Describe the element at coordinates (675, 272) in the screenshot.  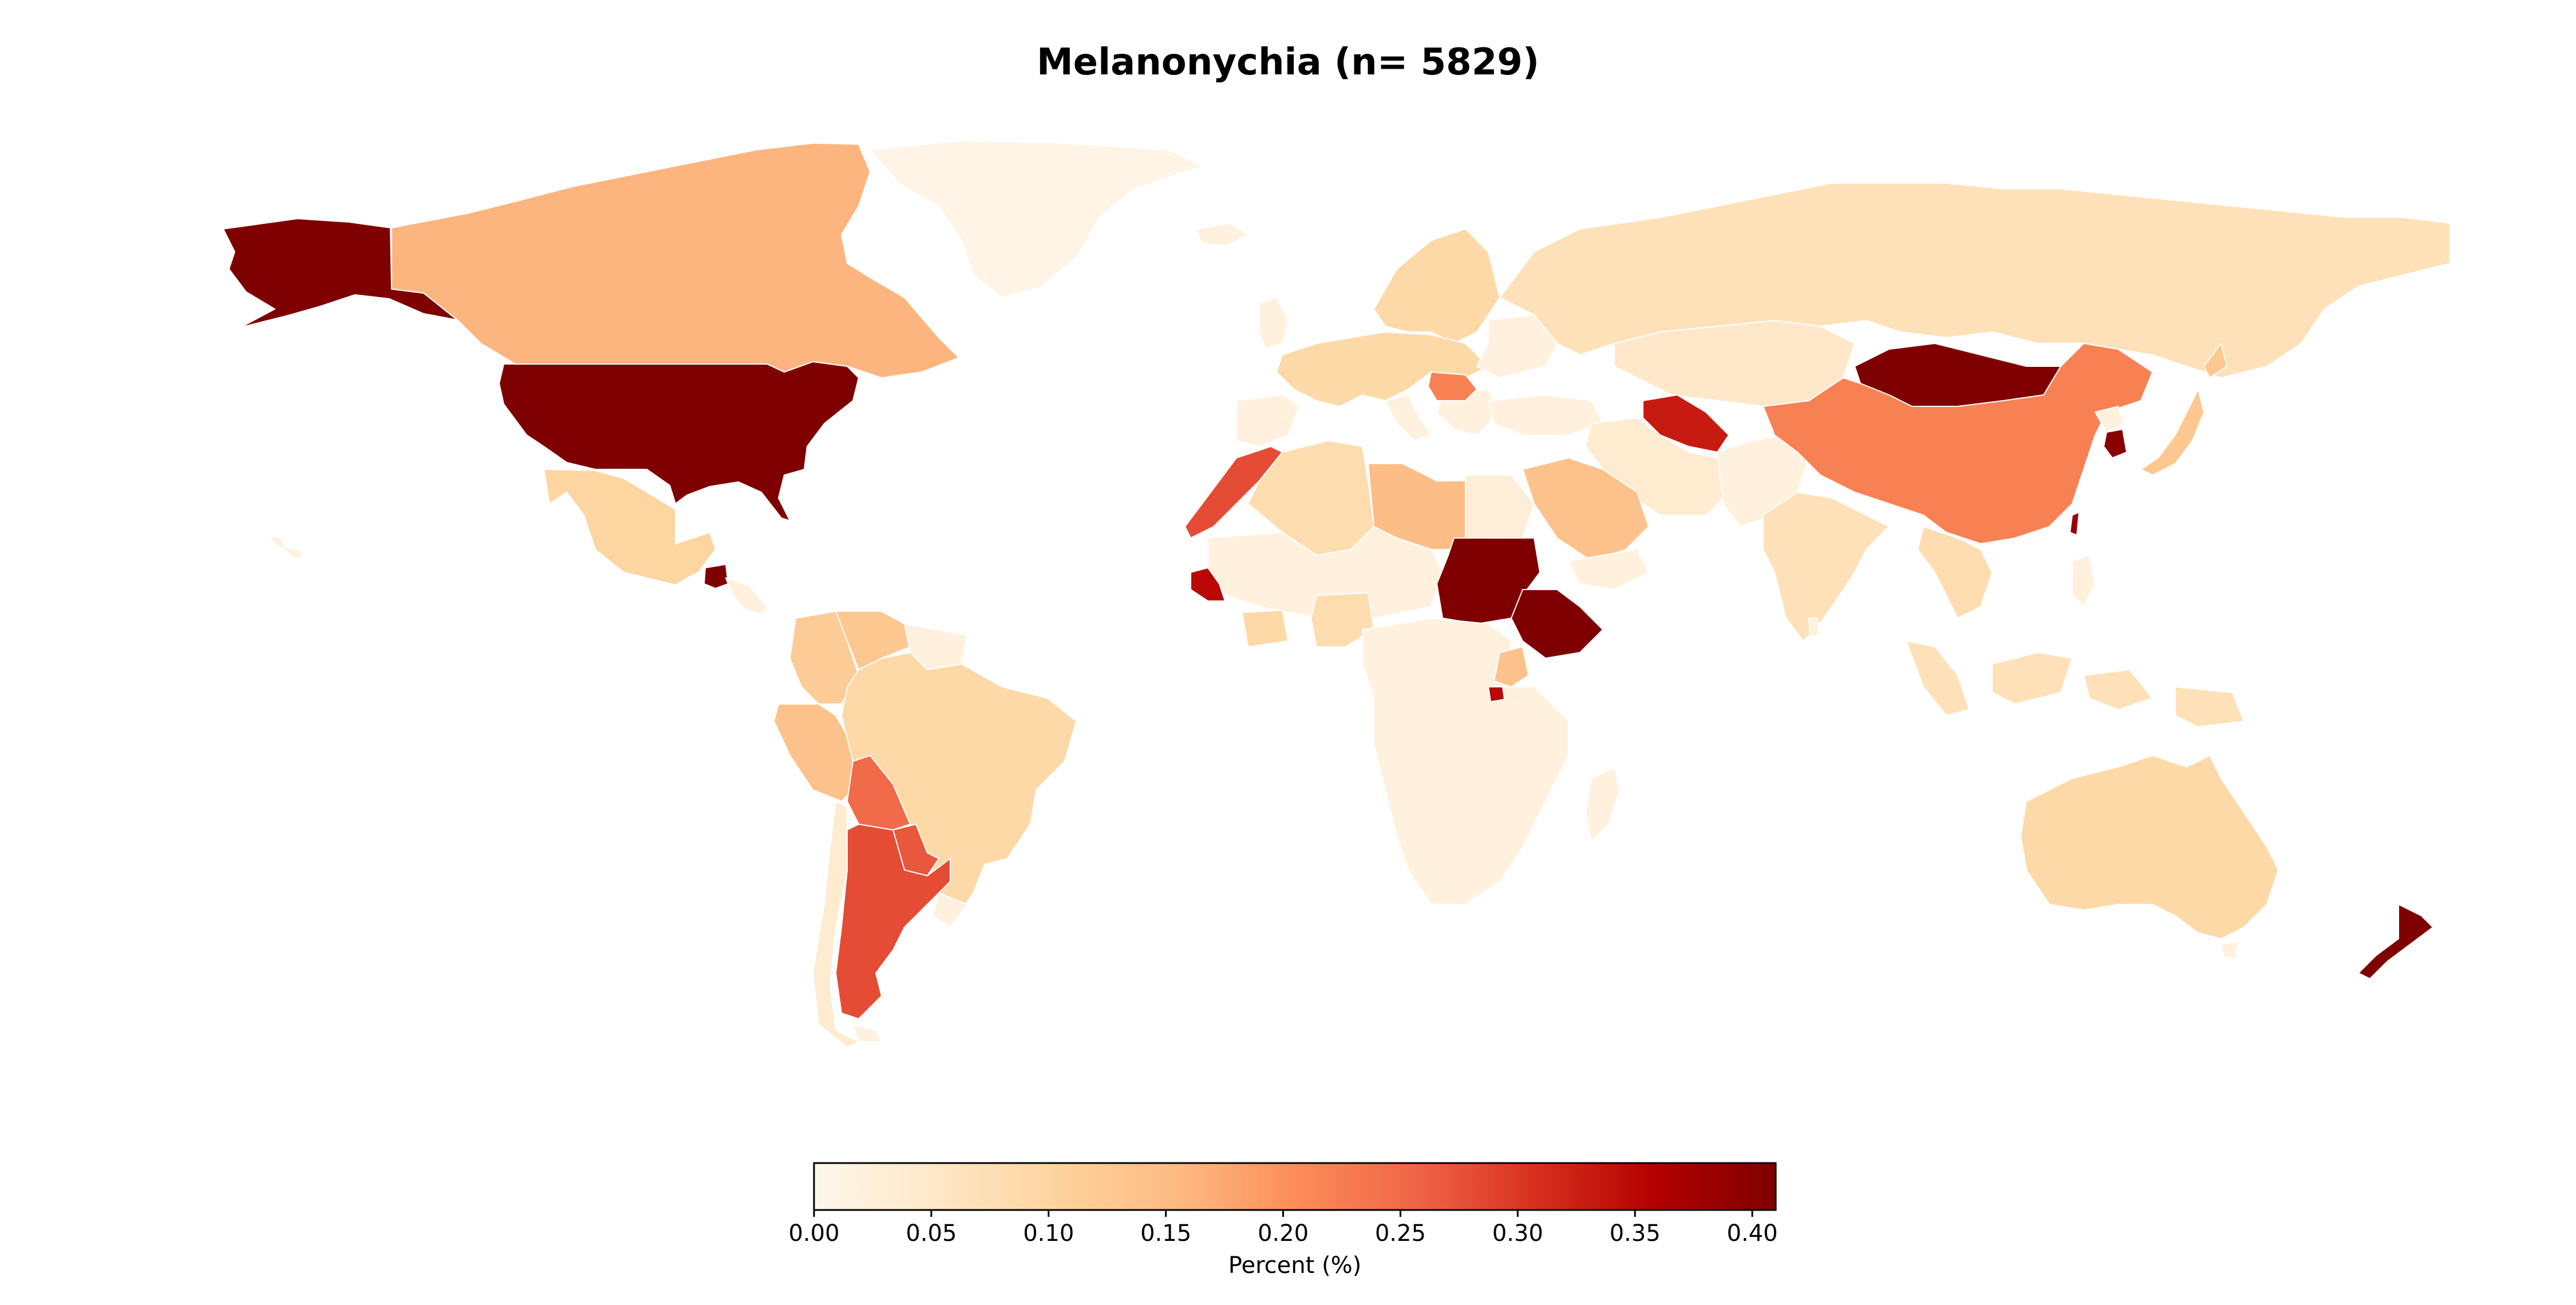
I see `region-canada` at that location.